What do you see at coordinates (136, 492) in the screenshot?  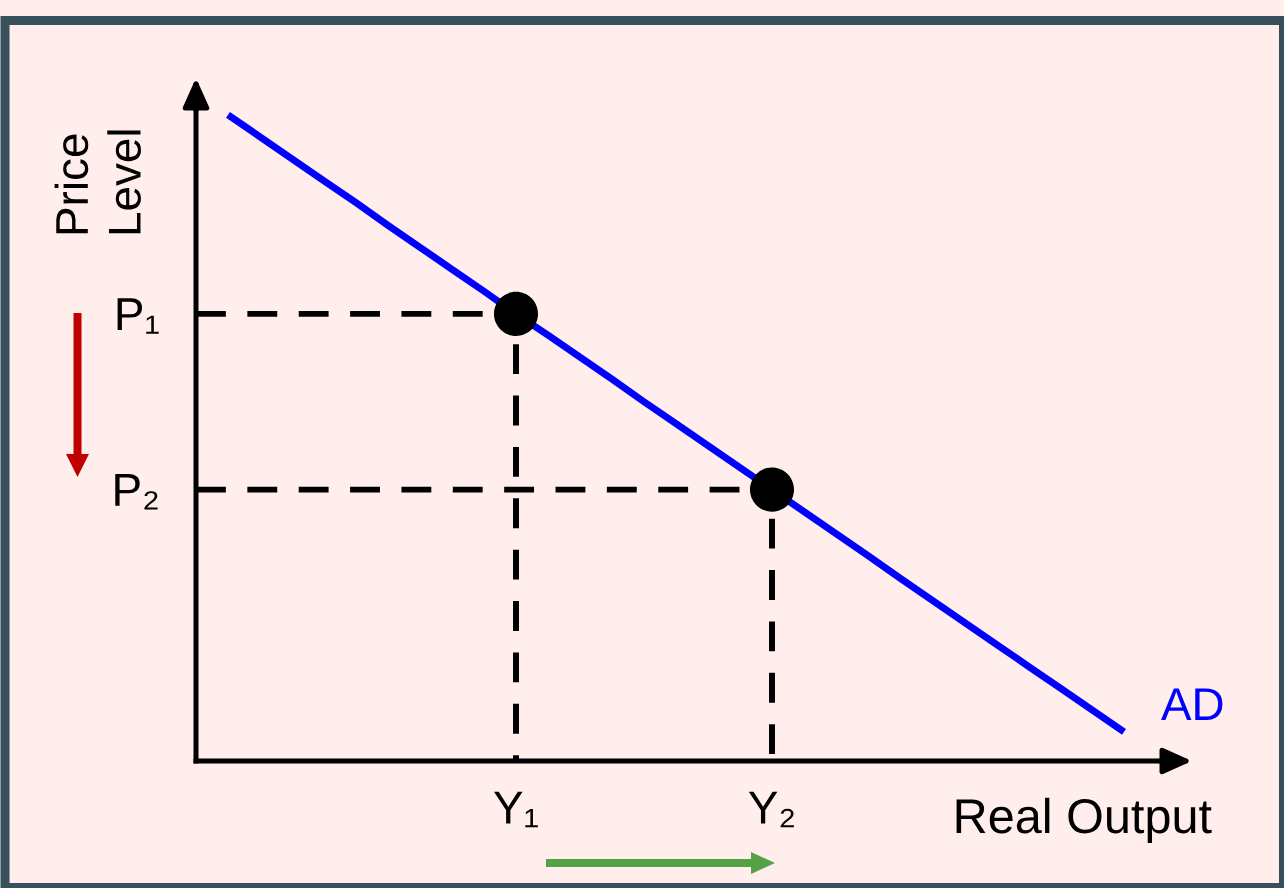 I see `series-label: P₂` at bounding box center [136, 492].